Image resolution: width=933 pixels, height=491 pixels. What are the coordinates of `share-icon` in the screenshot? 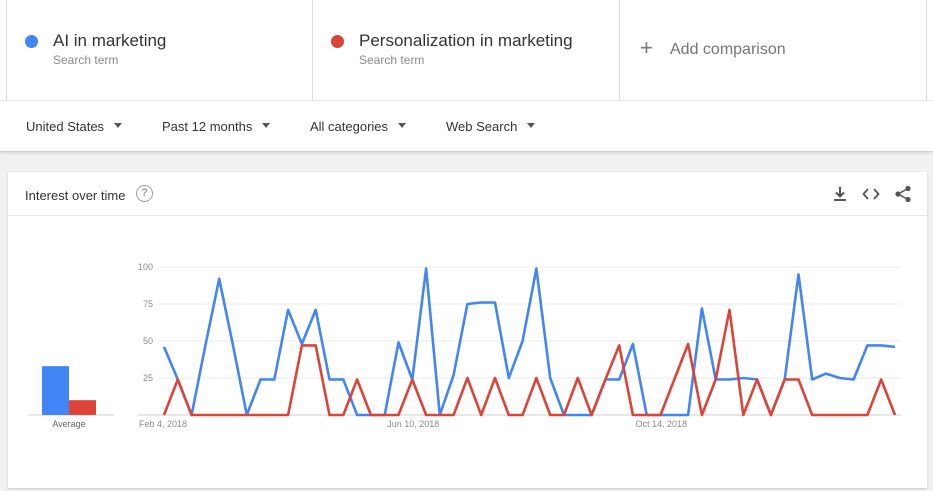 It's located at (903, 194).